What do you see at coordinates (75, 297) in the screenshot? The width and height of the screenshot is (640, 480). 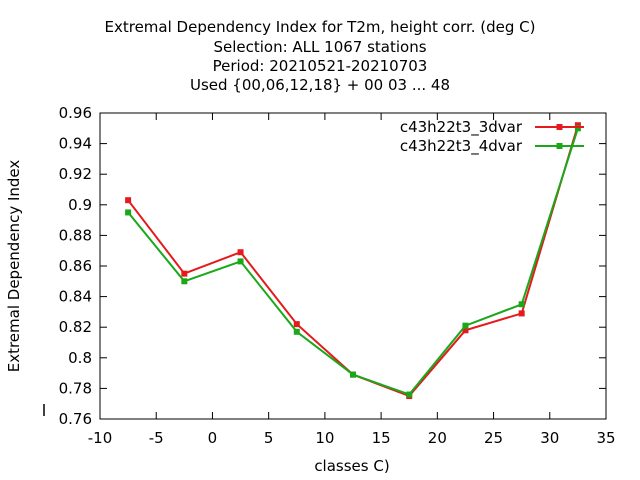 I see `y-tick-label: 0.84` at bounding box center [75, 297].